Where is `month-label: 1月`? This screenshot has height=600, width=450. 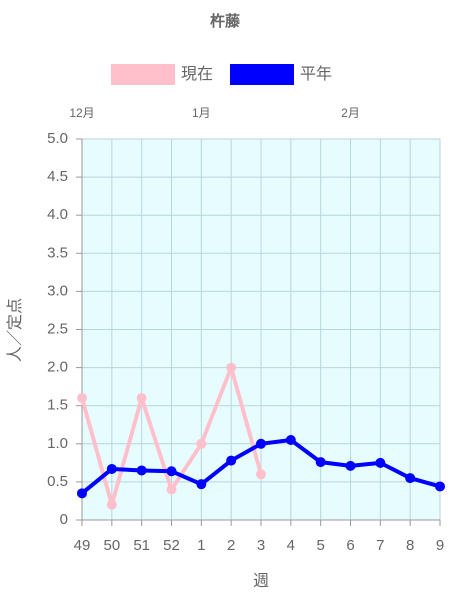 month-label: 1月 is located at coordinates (201, 113).